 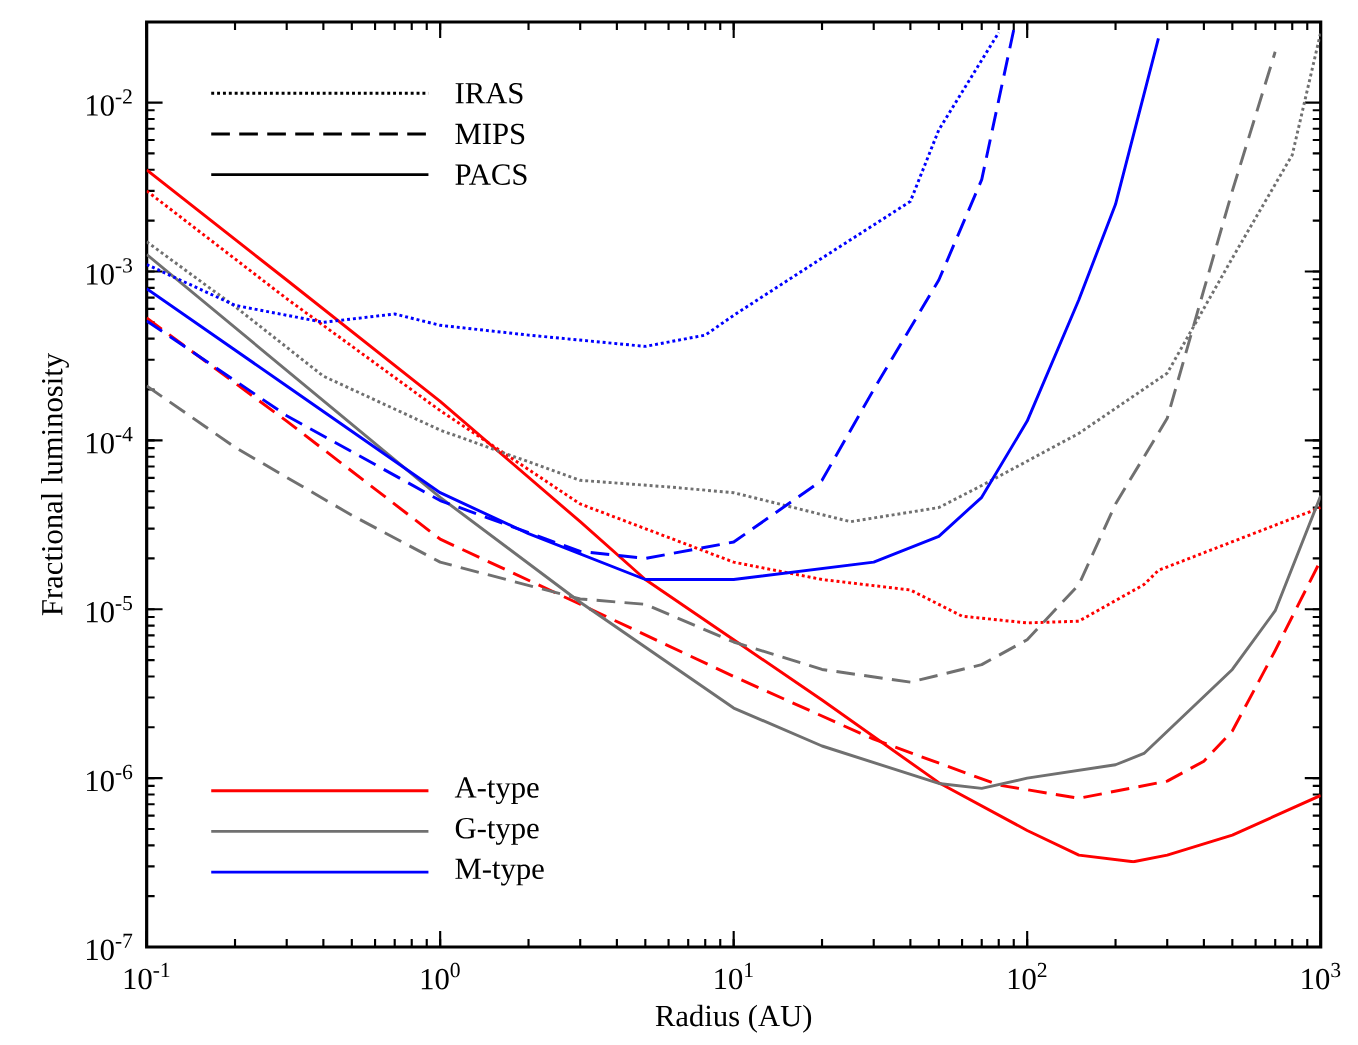 What do you see at coordinates (109, 271) in the screenshot?
I see `y-tick-label: 10$^{-3}$` at bounding box center [109, 271].